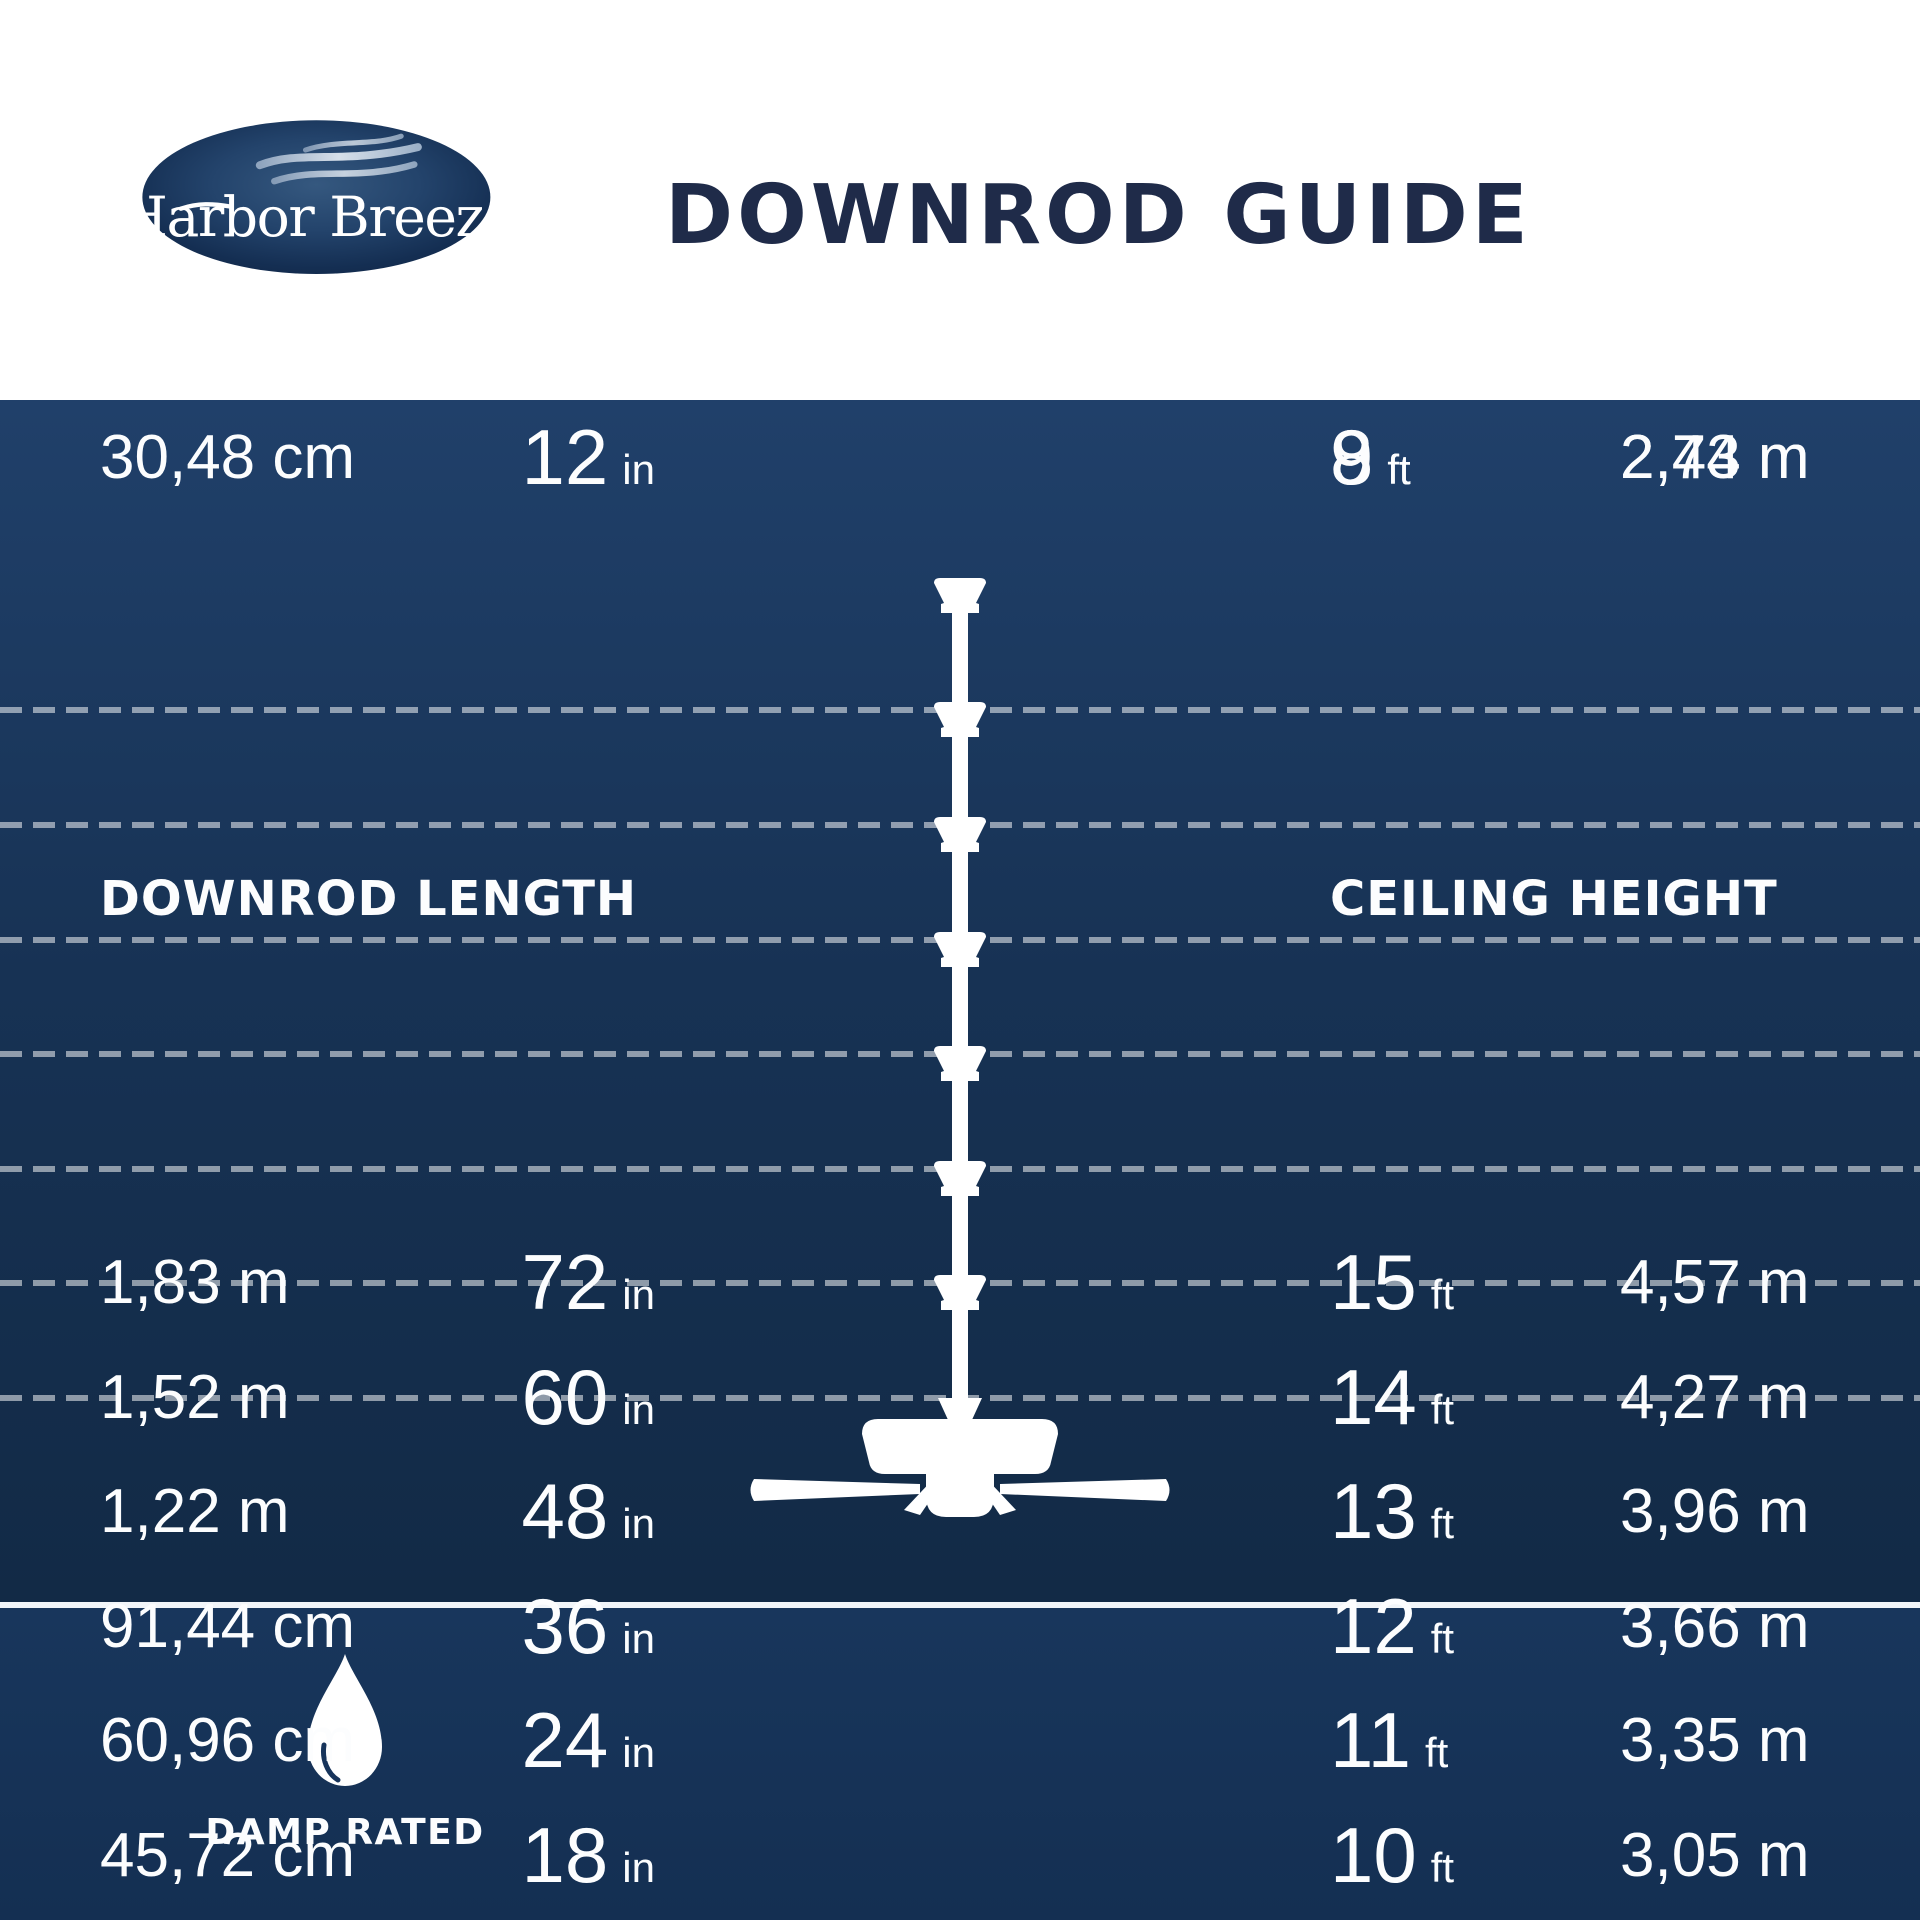 This screenshot has width=1920, height=1920. I want to click on meters-value: 2,43 m, so click(1715, 457).